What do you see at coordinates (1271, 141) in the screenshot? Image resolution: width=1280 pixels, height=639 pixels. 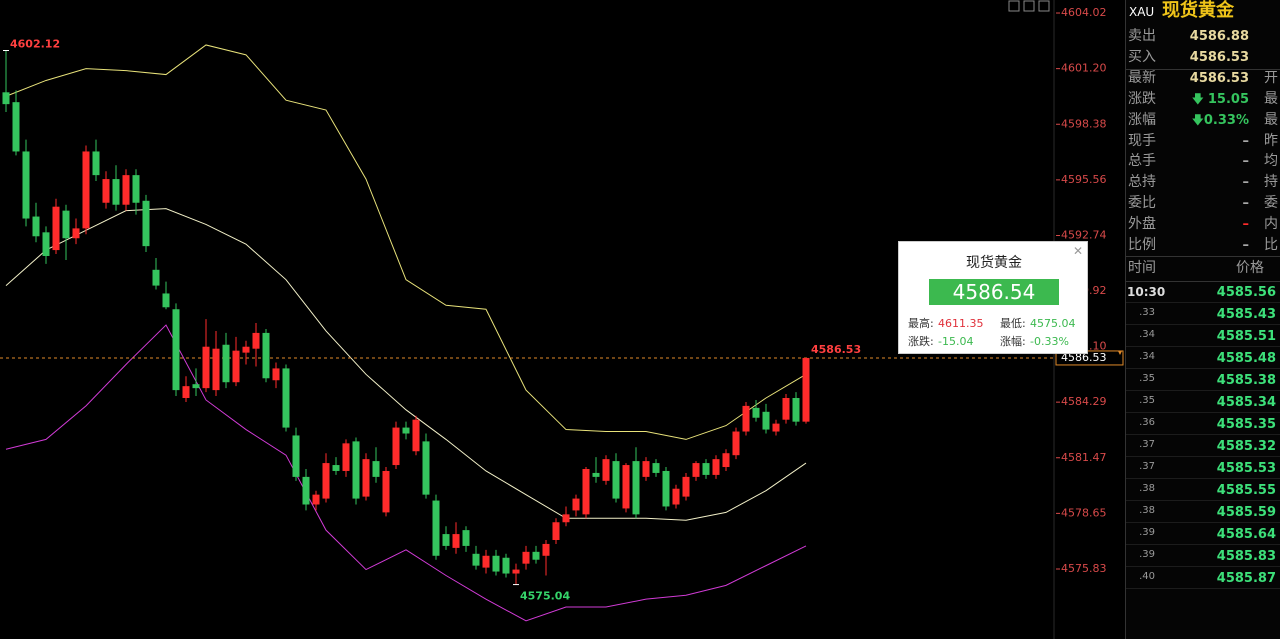 I see `row-side-label: 昨` at bounding box center [1271, 141].